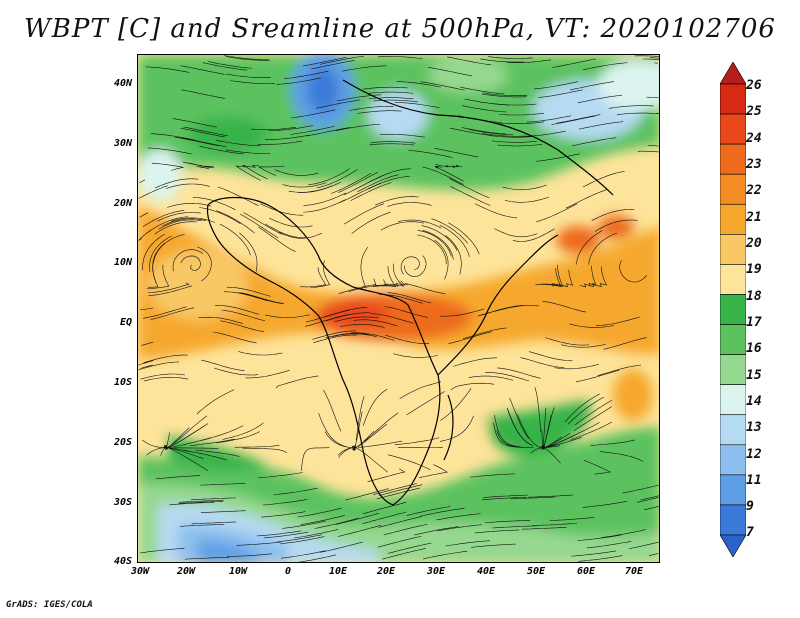  Describe the element at coordinates (288, 571) in the screenshot. I see `lon-label-0: 0` at that location.